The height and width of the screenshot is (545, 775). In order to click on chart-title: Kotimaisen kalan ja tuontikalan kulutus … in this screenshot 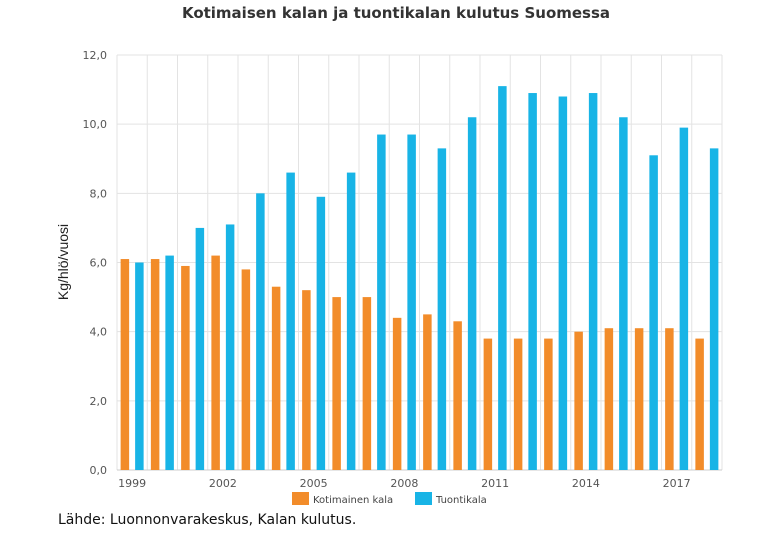, I will do `click(396, 13)`.